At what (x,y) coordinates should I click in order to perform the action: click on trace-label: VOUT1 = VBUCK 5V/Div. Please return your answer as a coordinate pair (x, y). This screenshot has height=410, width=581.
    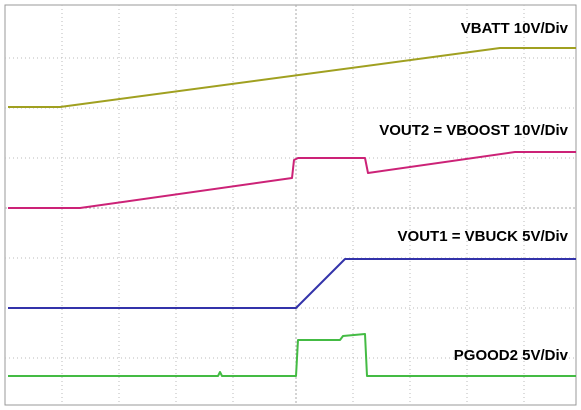
    Looking at the image, I should click on (483, 236).